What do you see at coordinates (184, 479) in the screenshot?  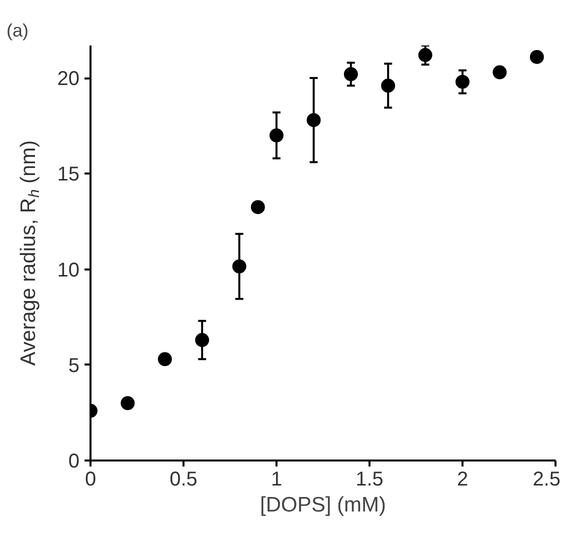 I see `x-tick-label: 0.5` at bounding box center [184, 479].